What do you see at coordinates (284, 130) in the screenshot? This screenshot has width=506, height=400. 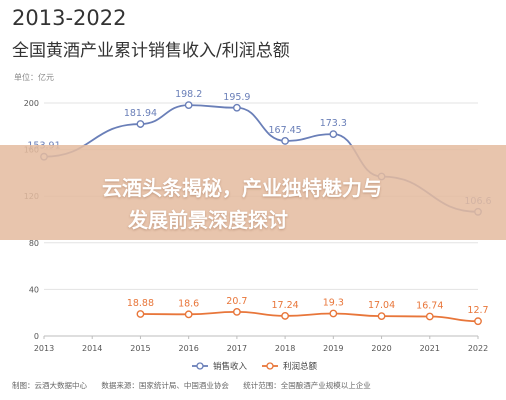 I see `data-label: 167.45` at bounding box center [284, 130].